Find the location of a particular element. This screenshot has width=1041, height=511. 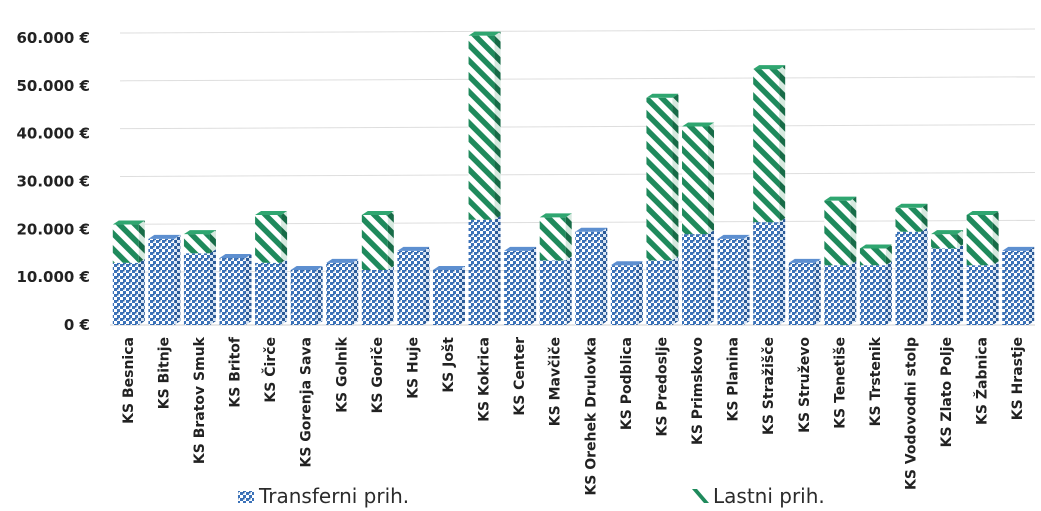

x-tick-label: KS Planina is located at coordinates (734, 379).